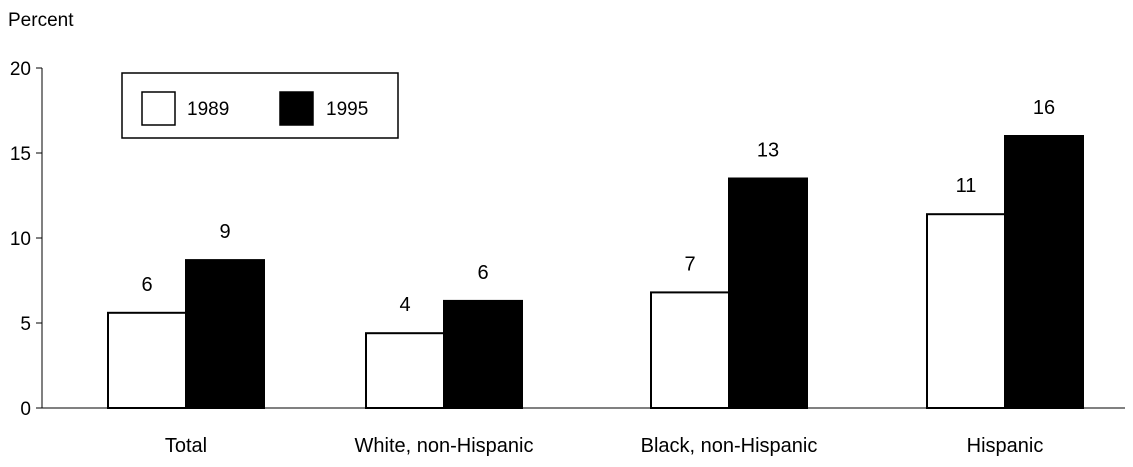 The width and height of the screenshot is (1133, 467). Describe the element at coordinates (1005, 446) in the screenshot. I see `x-tick-label: Hispanic` at that location.